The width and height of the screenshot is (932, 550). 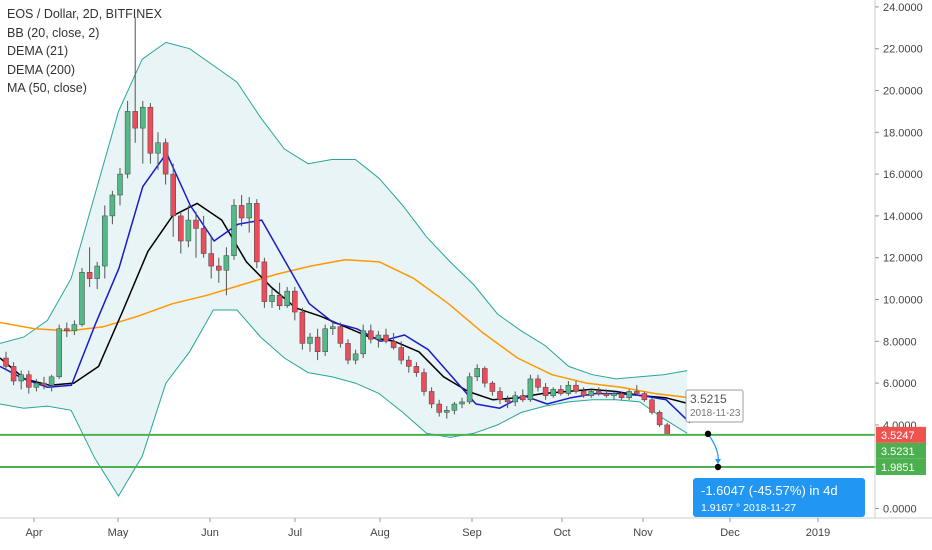 What do you see at coordinates (718, 467) in the screenshot?
I see `measure-end-point` at bounding box center [718, 467].